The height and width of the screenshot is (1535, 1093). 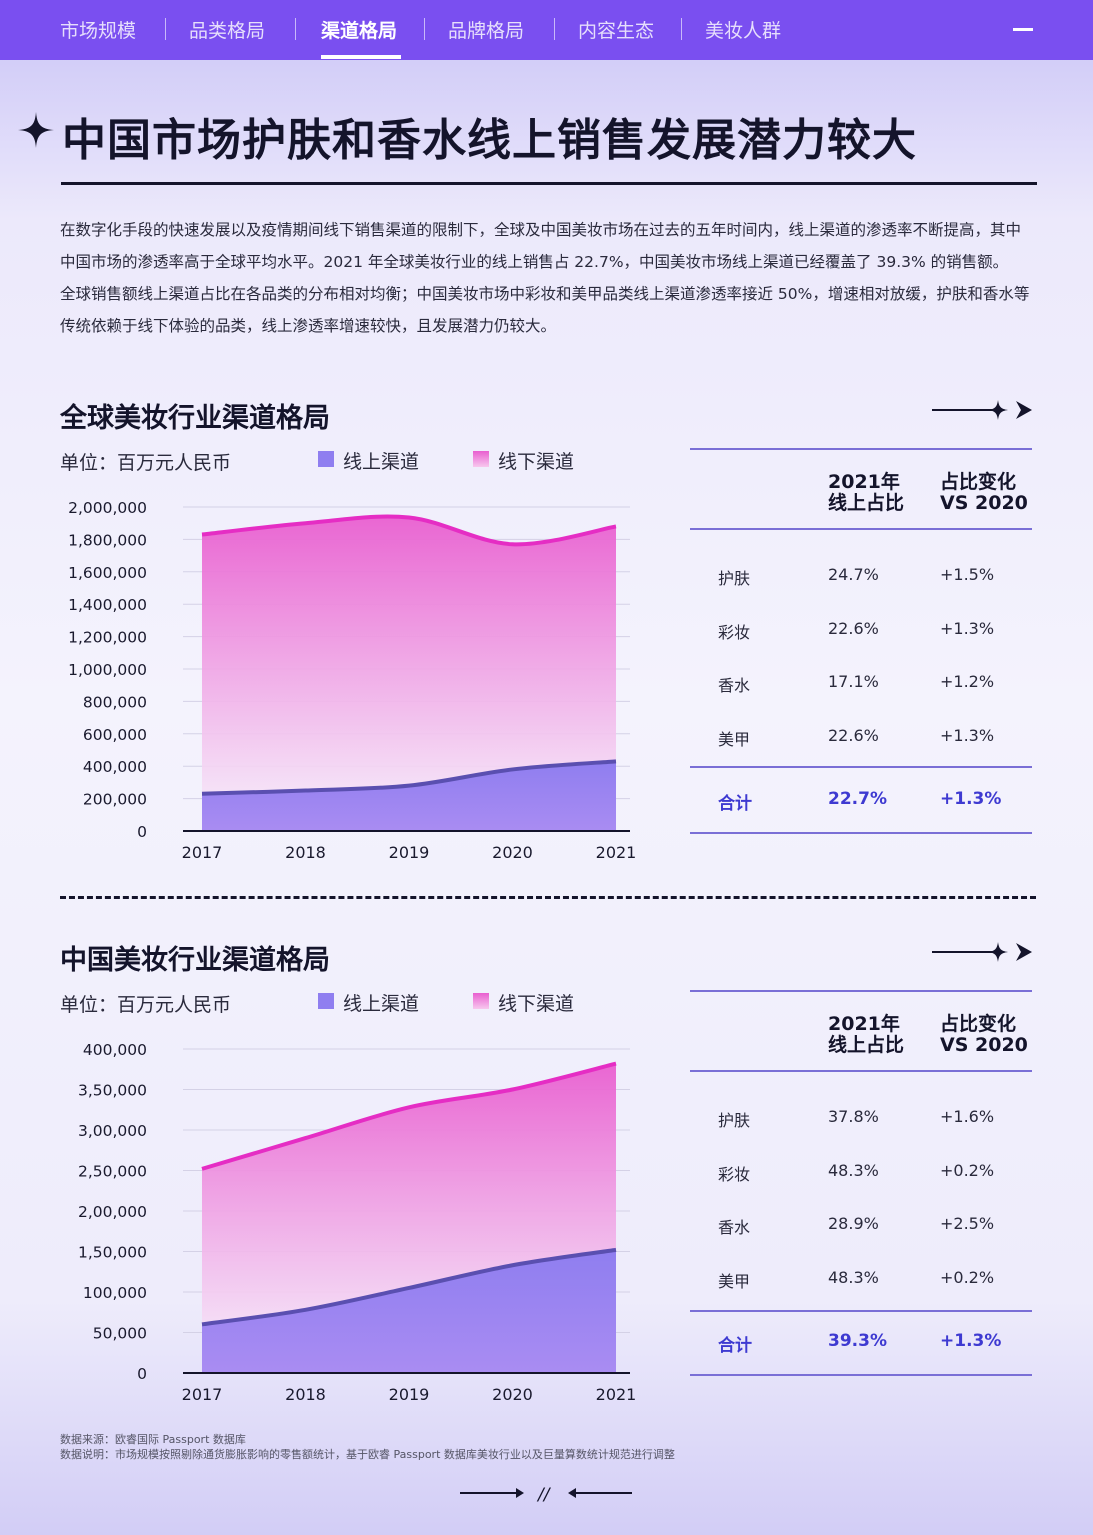 What do you see at coordinates (107, 670) in the screenshot?
I see `y-tick-label: 1,000,000` at bounding box center [107, 670].